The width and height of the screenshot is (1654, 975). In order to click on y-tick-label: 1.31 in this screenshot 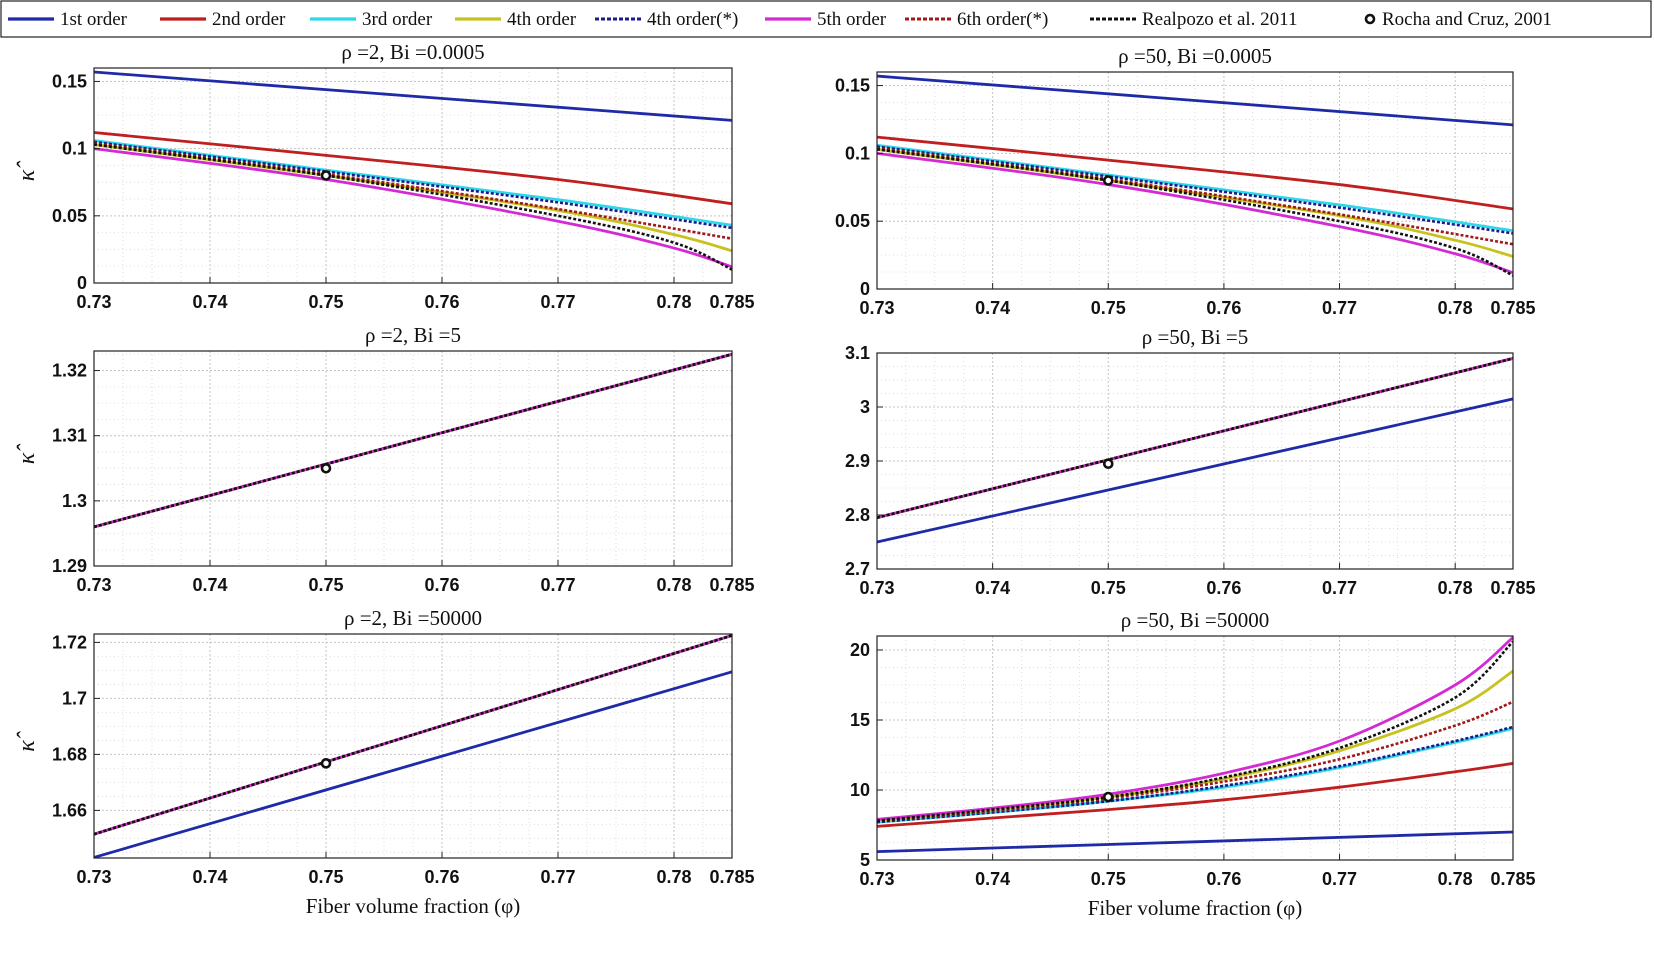, I will do `click(69, 436)`.